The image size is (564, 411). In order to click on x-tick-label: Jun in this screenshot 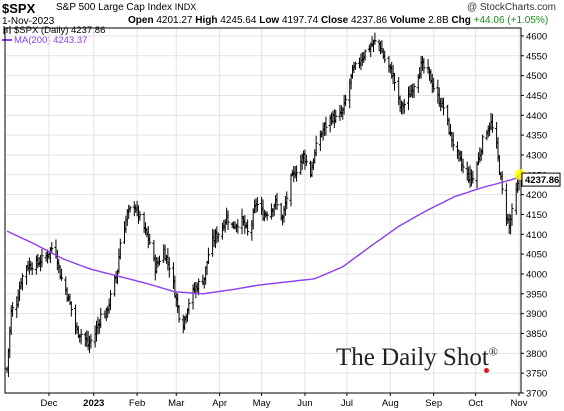, I will do `click(304, 403)`.